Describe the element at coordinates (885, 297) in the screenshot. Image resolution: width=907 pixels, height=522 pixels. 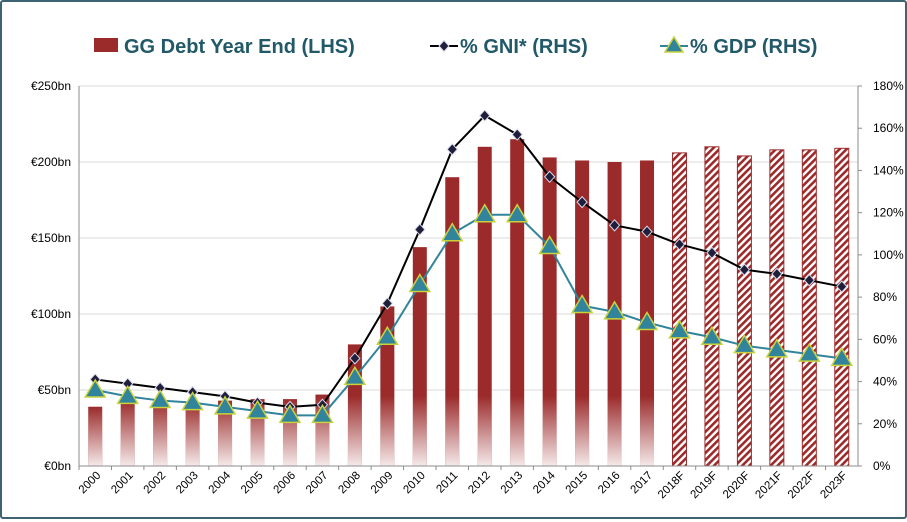
I see `right-tick-label: 80%` at that location.